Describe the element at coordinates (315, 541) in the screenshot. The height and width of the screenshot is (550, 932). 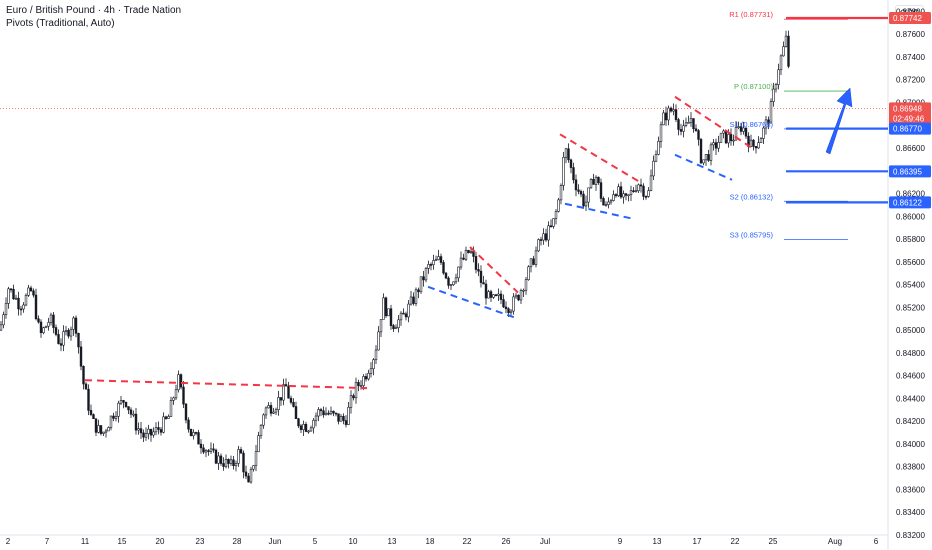
I see `x-tick-label: 5` at that location.